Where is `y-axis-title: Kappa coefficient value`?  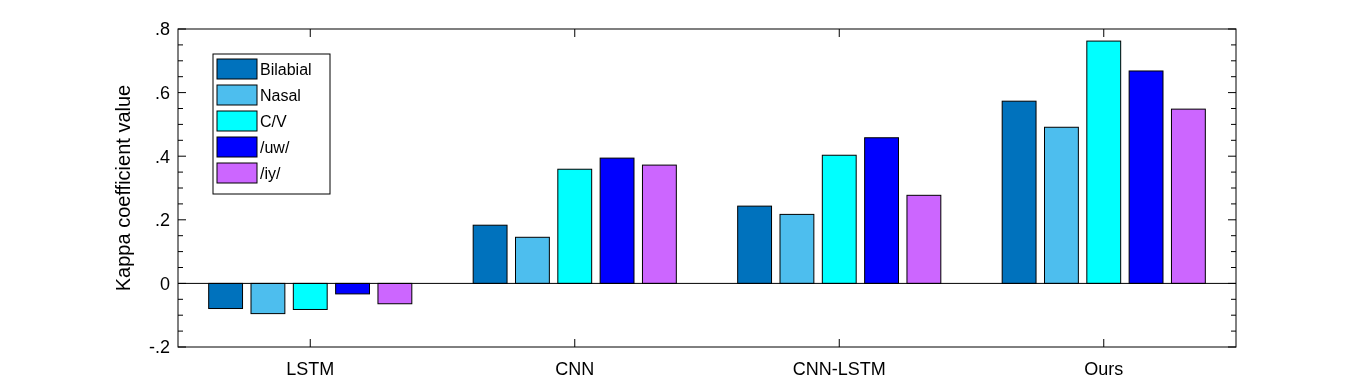 y-axis-title: Kappa coefficient value is located at coordinates (123, 188).